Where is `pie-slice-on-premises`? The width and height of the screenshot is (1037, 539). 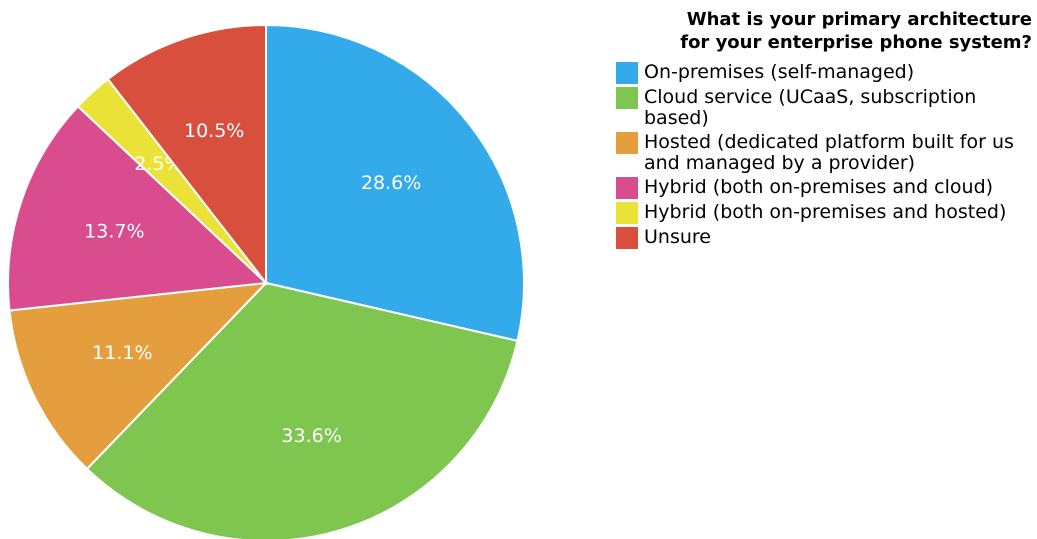
pie-slice-on-premises is located at coordinates (395, 183).